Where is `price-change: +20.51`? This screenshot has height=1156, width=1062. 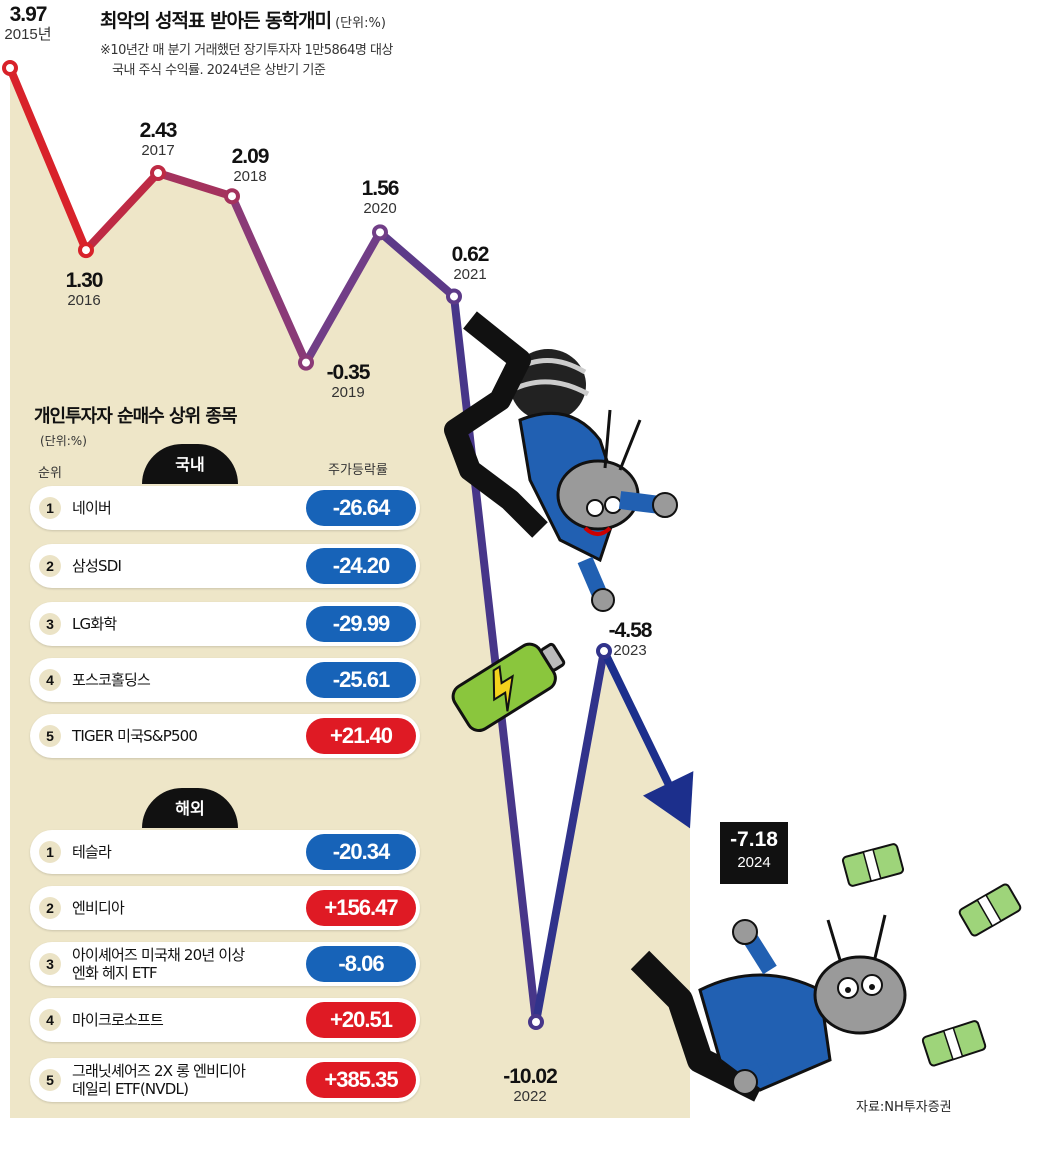 price-change: +20.51 is located at coordinates (361, 1020).